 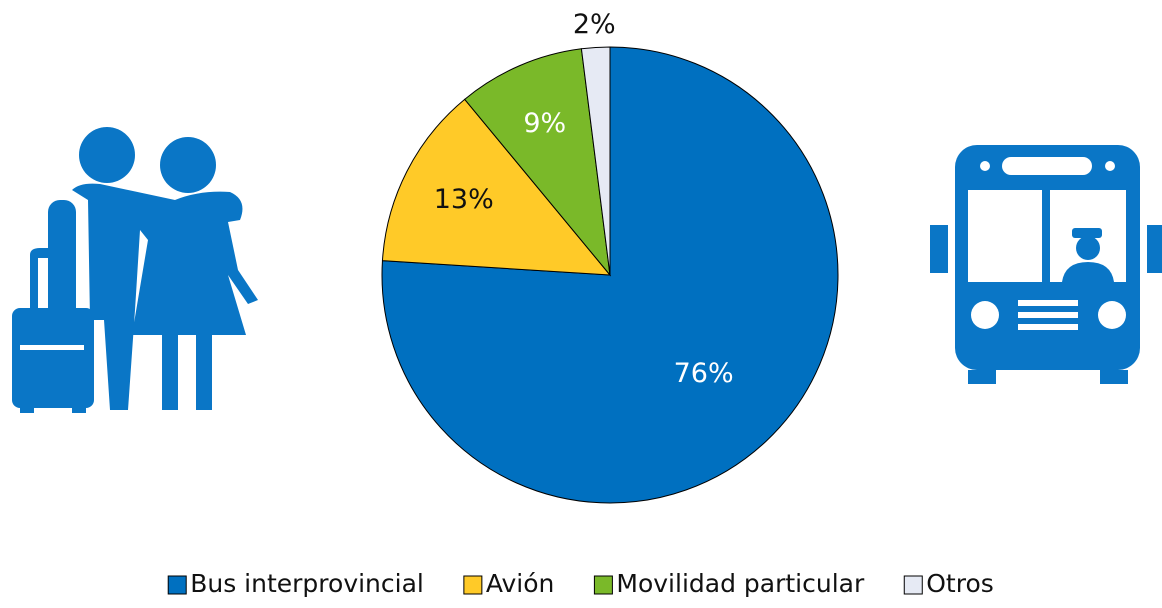 I want to click on data-label: 13%, so click(x=464, y=199).